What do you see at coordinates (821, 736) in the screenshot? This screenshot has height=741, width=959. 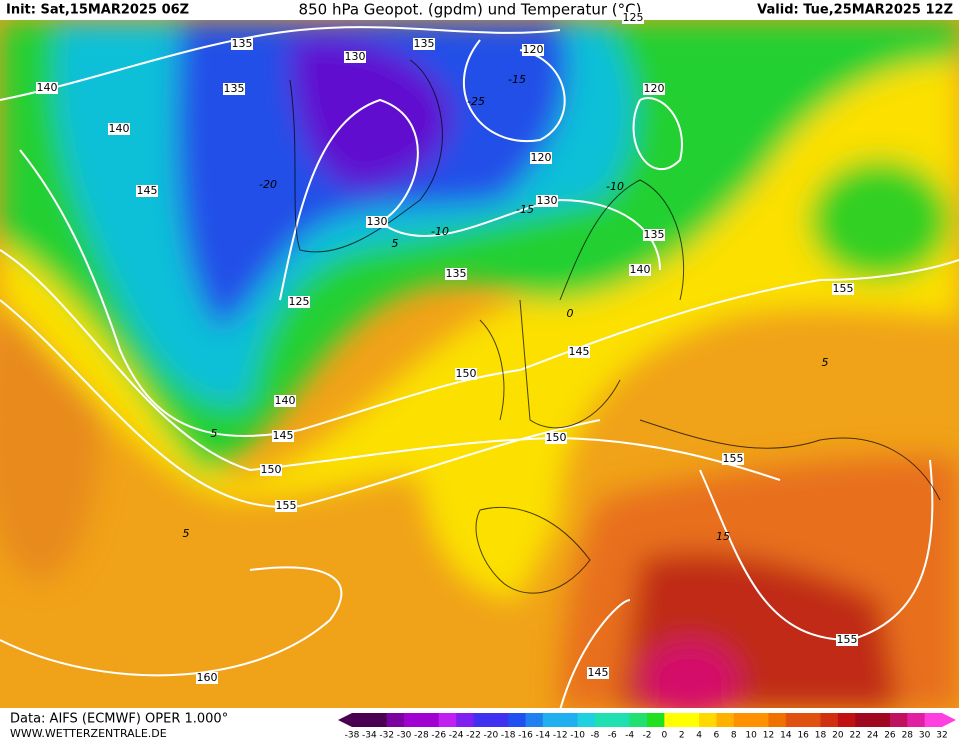 I see `colorbar-tick-label: 18` at bounding box center [821, 736].